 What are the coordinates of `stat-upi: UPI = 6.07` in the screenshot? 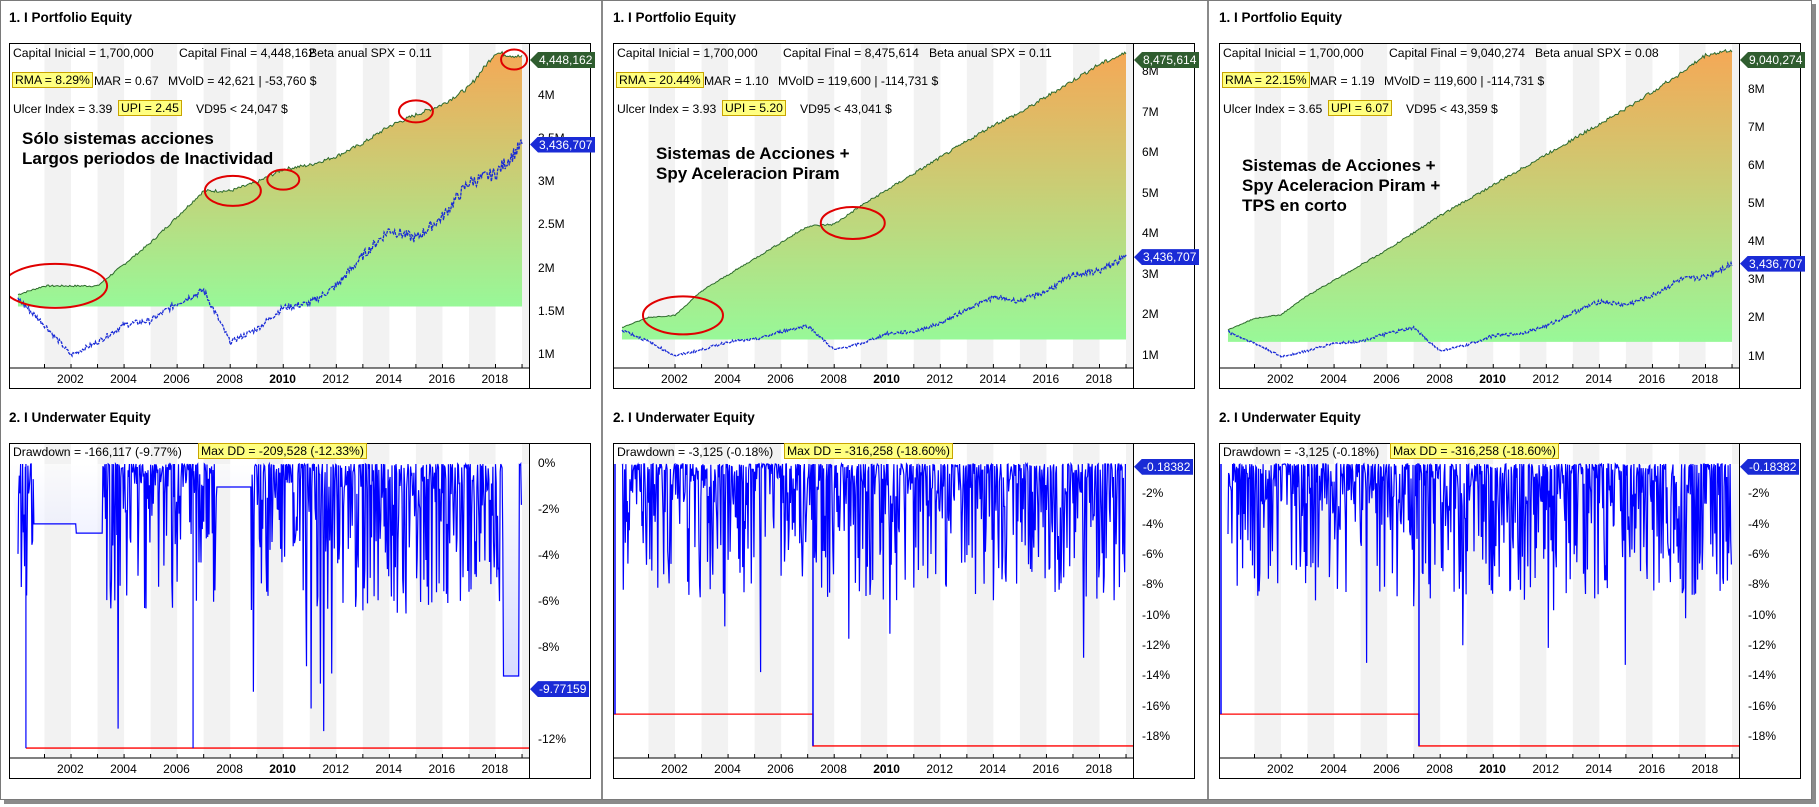 It's located at (1360, 108).